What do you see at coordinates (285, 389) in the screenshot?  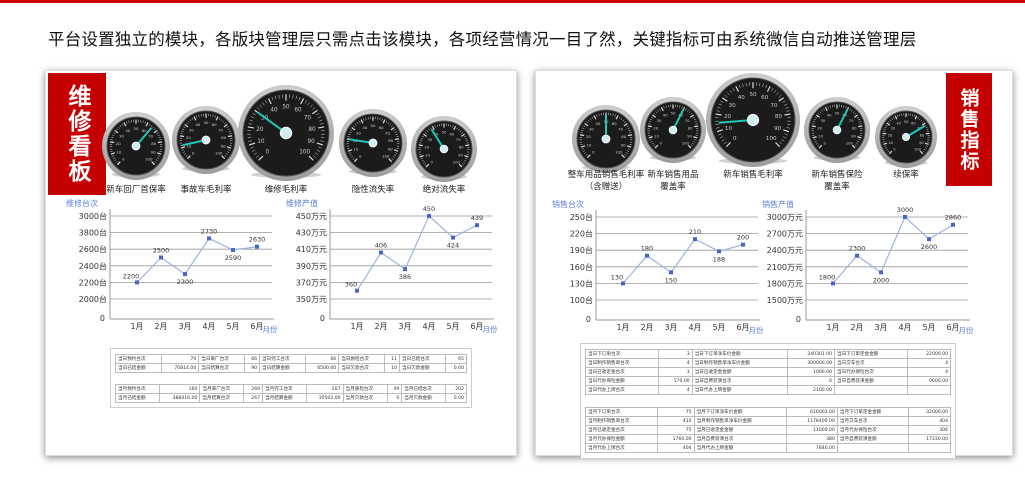 I see `table-label: 当月完工台次` at bounding box center [285, 389].